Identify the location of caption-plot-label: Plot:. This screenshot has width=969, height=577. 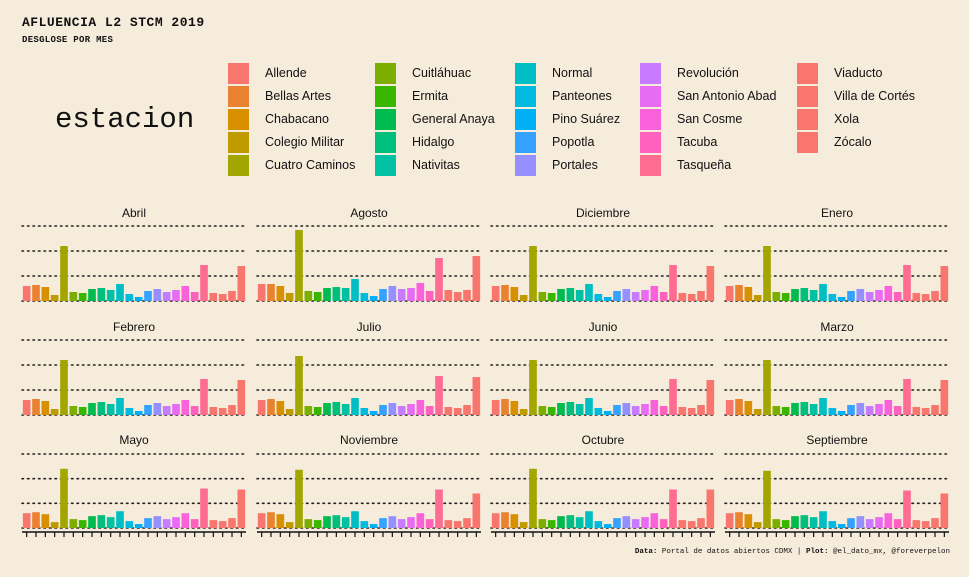
(817, 552).